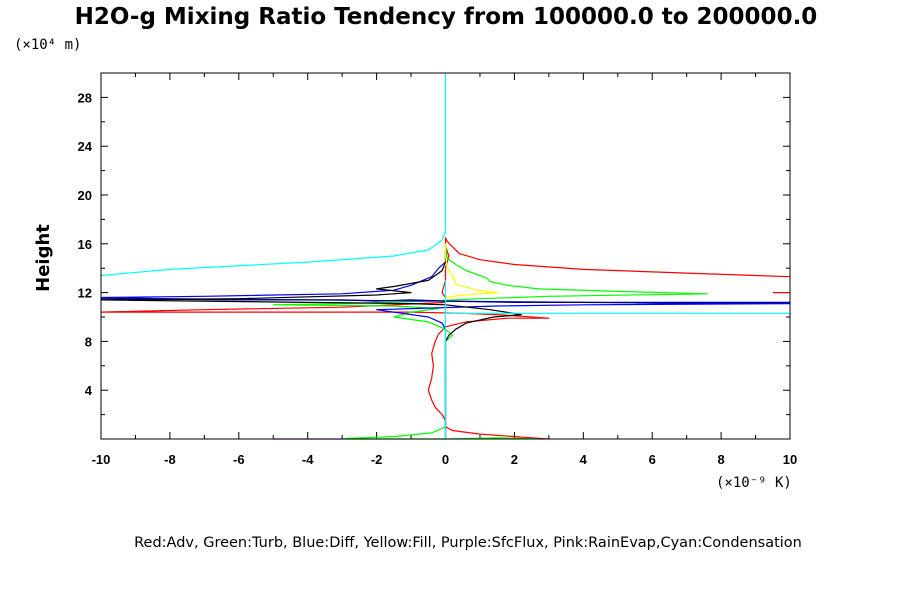 This screenshot has height=600, width=900. What do you see at coordinates (85, 293) in the screenshot?
I see `y-tick-label: 12` at bounding box center [85, 293].